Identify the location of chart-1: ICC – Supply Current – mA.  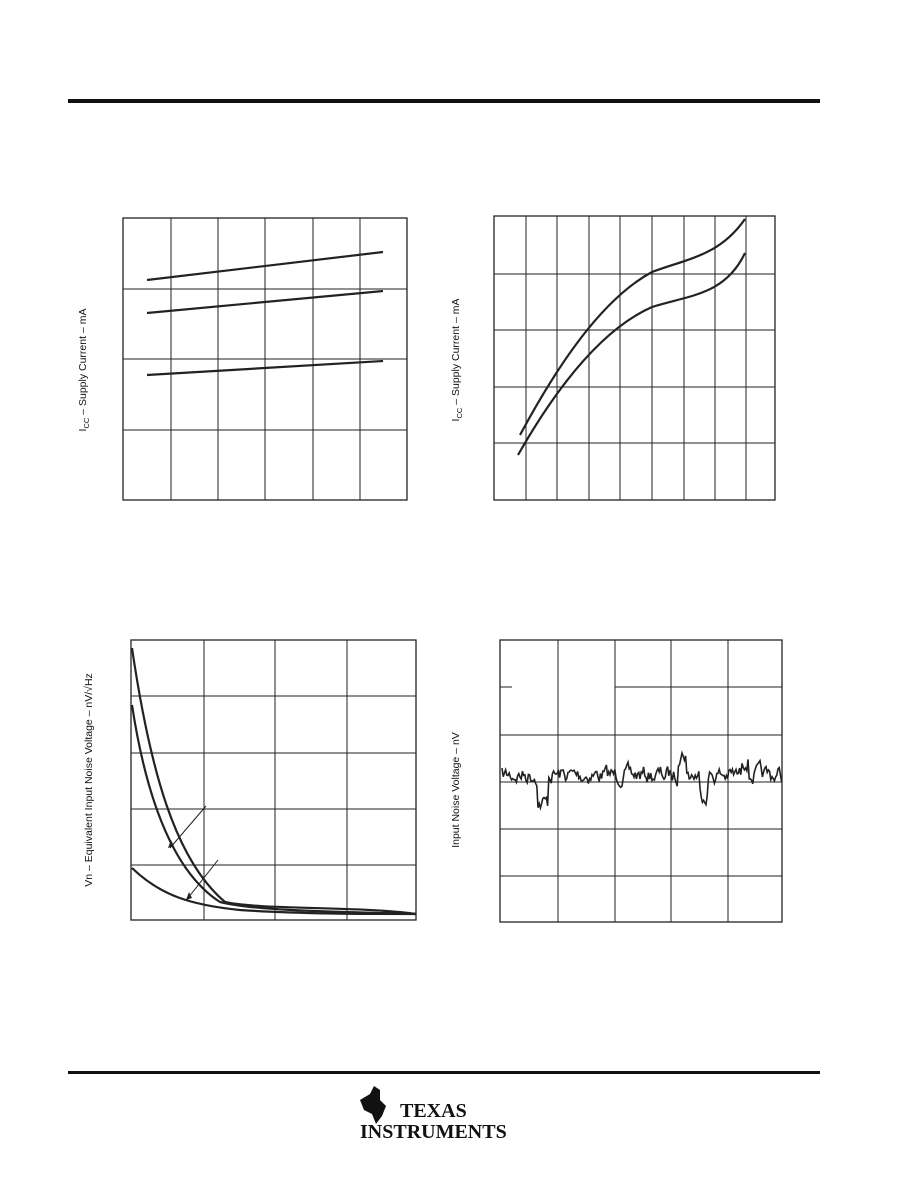
(242, 359).